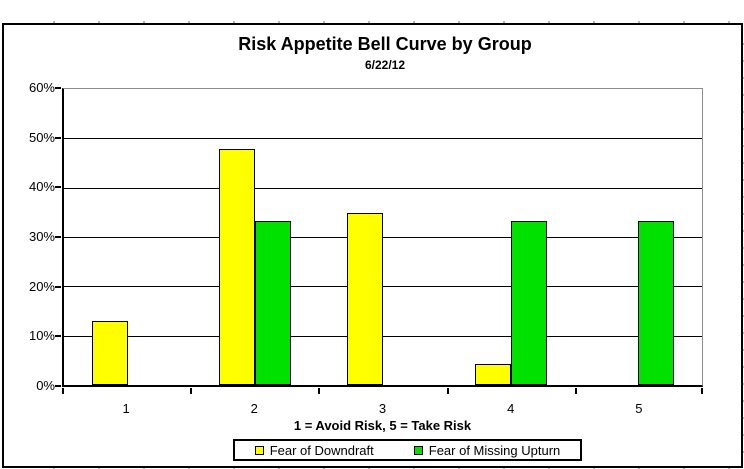  What do you see at coordinates (45, 385) in the screenshot?
I see `y-tick-label-0pct: 0%` at bounding box center [45, 385].